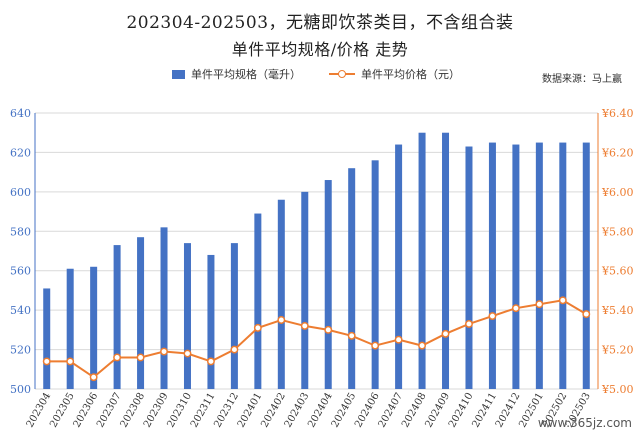 This screenshot has height=436, width=640. What do you see at coordinates (320, 49) in the screenshot?
I see `chart-subtitle: 单件平均规格/价格 走势` at bounding box center [320, 49].